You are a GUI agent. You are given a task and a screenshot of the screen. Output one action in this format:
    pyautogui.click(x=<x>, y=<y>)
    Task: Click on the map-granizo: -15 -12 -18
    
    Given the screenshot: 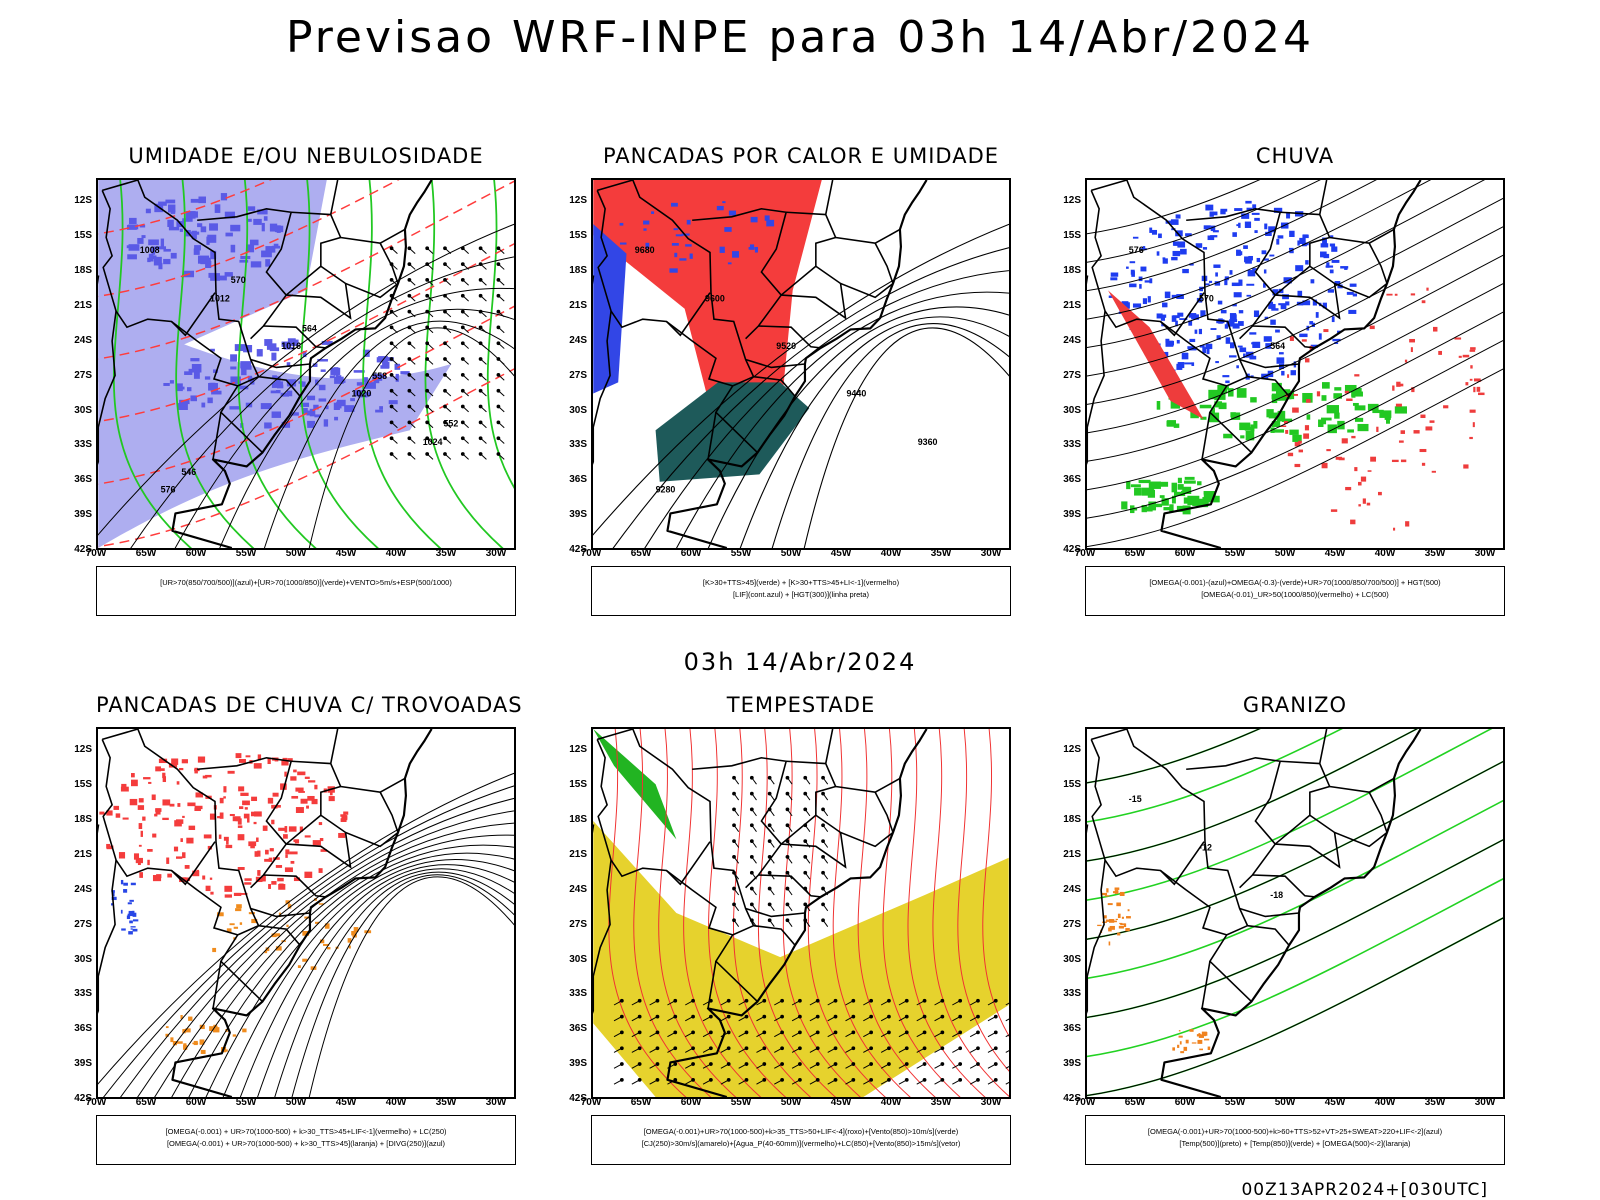 What is the action you would take?
    pyautogui.click(x=1295, y=913)
    